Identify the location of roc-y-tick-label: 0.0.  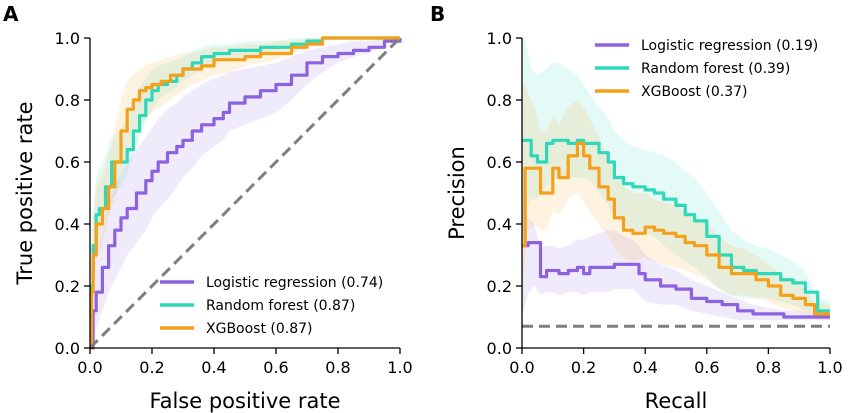
(67, 348).